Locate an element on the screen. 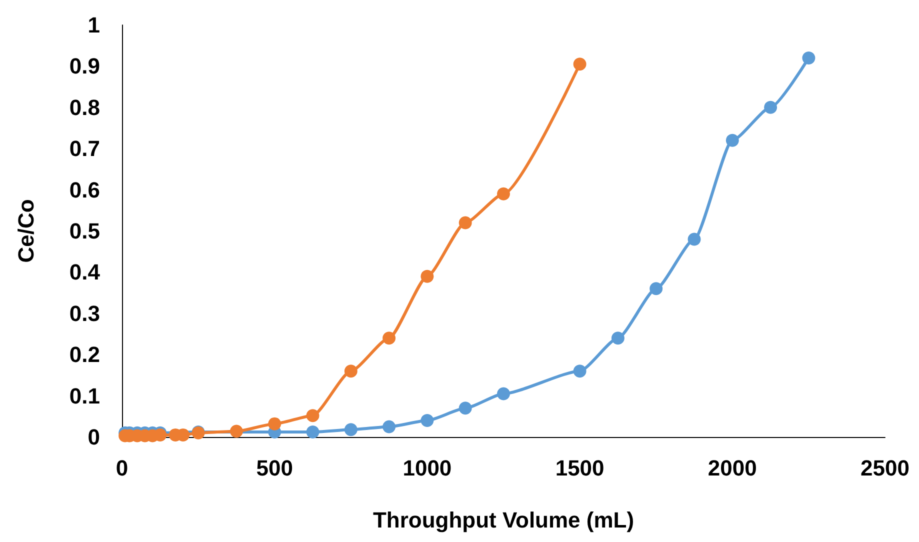 This screenshot has height=542, width=919. y-tick-label: 0.9 is located at coordinates (84, 66).